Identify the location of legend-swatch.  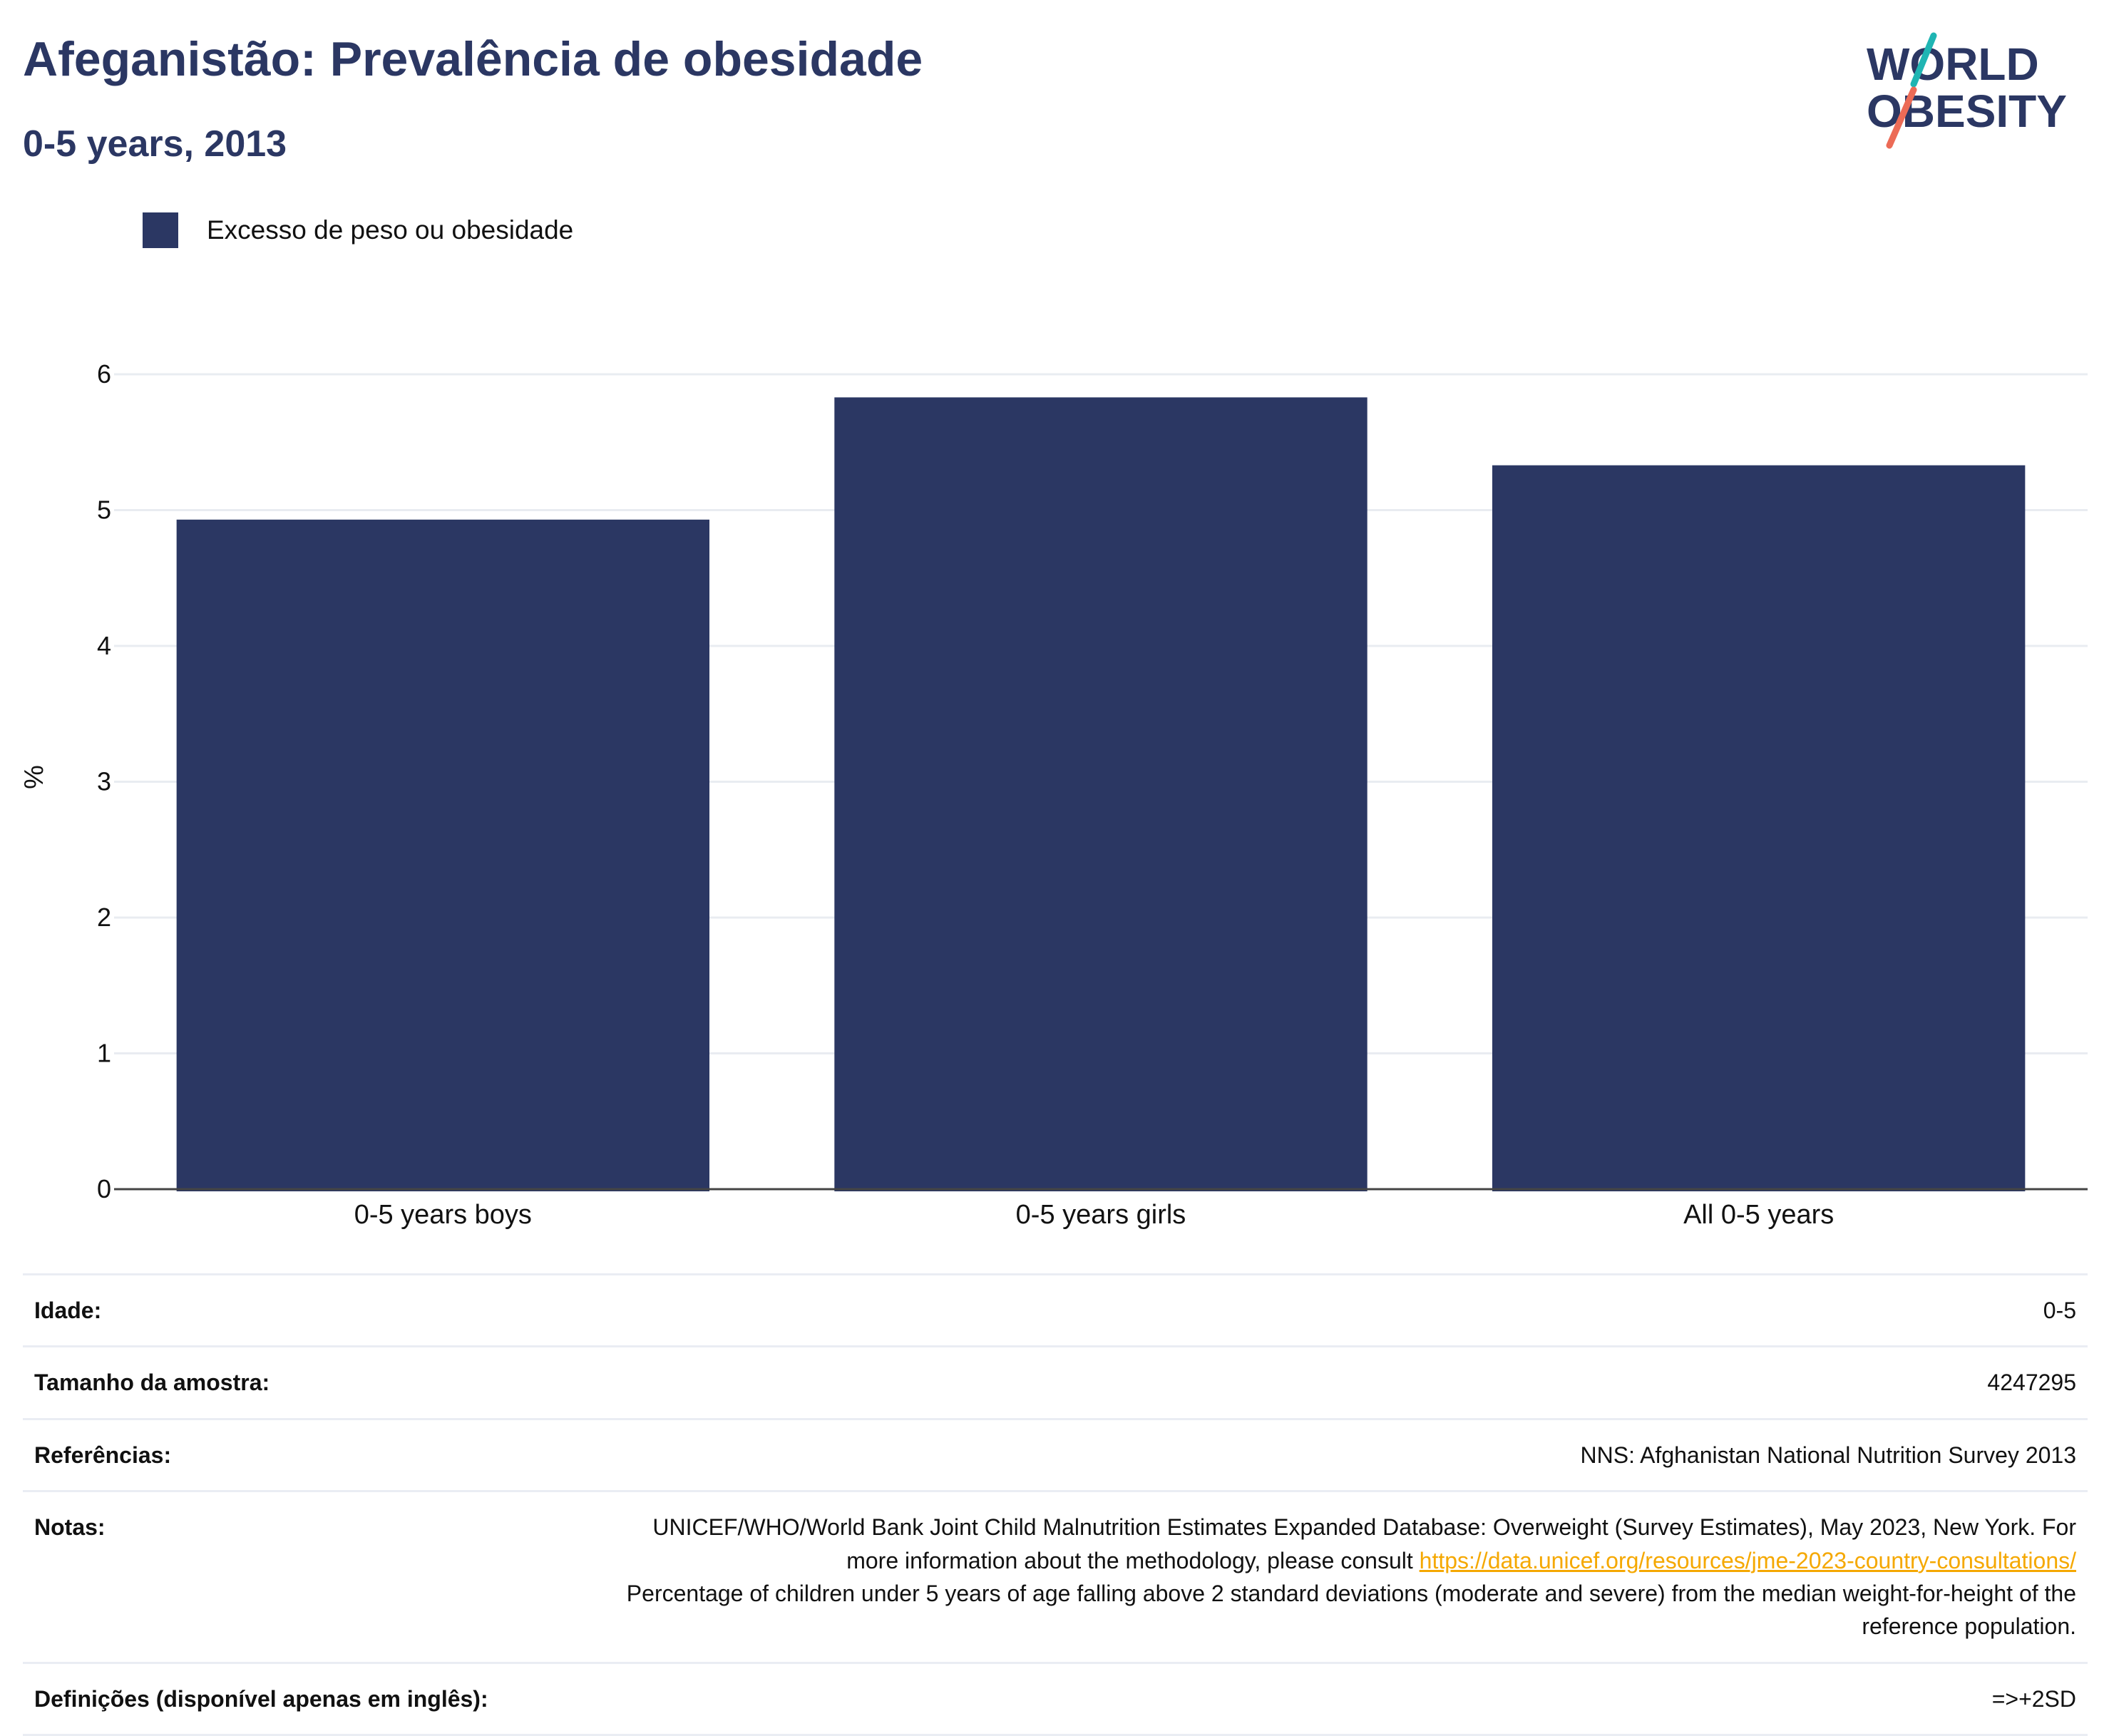
(160, 230).